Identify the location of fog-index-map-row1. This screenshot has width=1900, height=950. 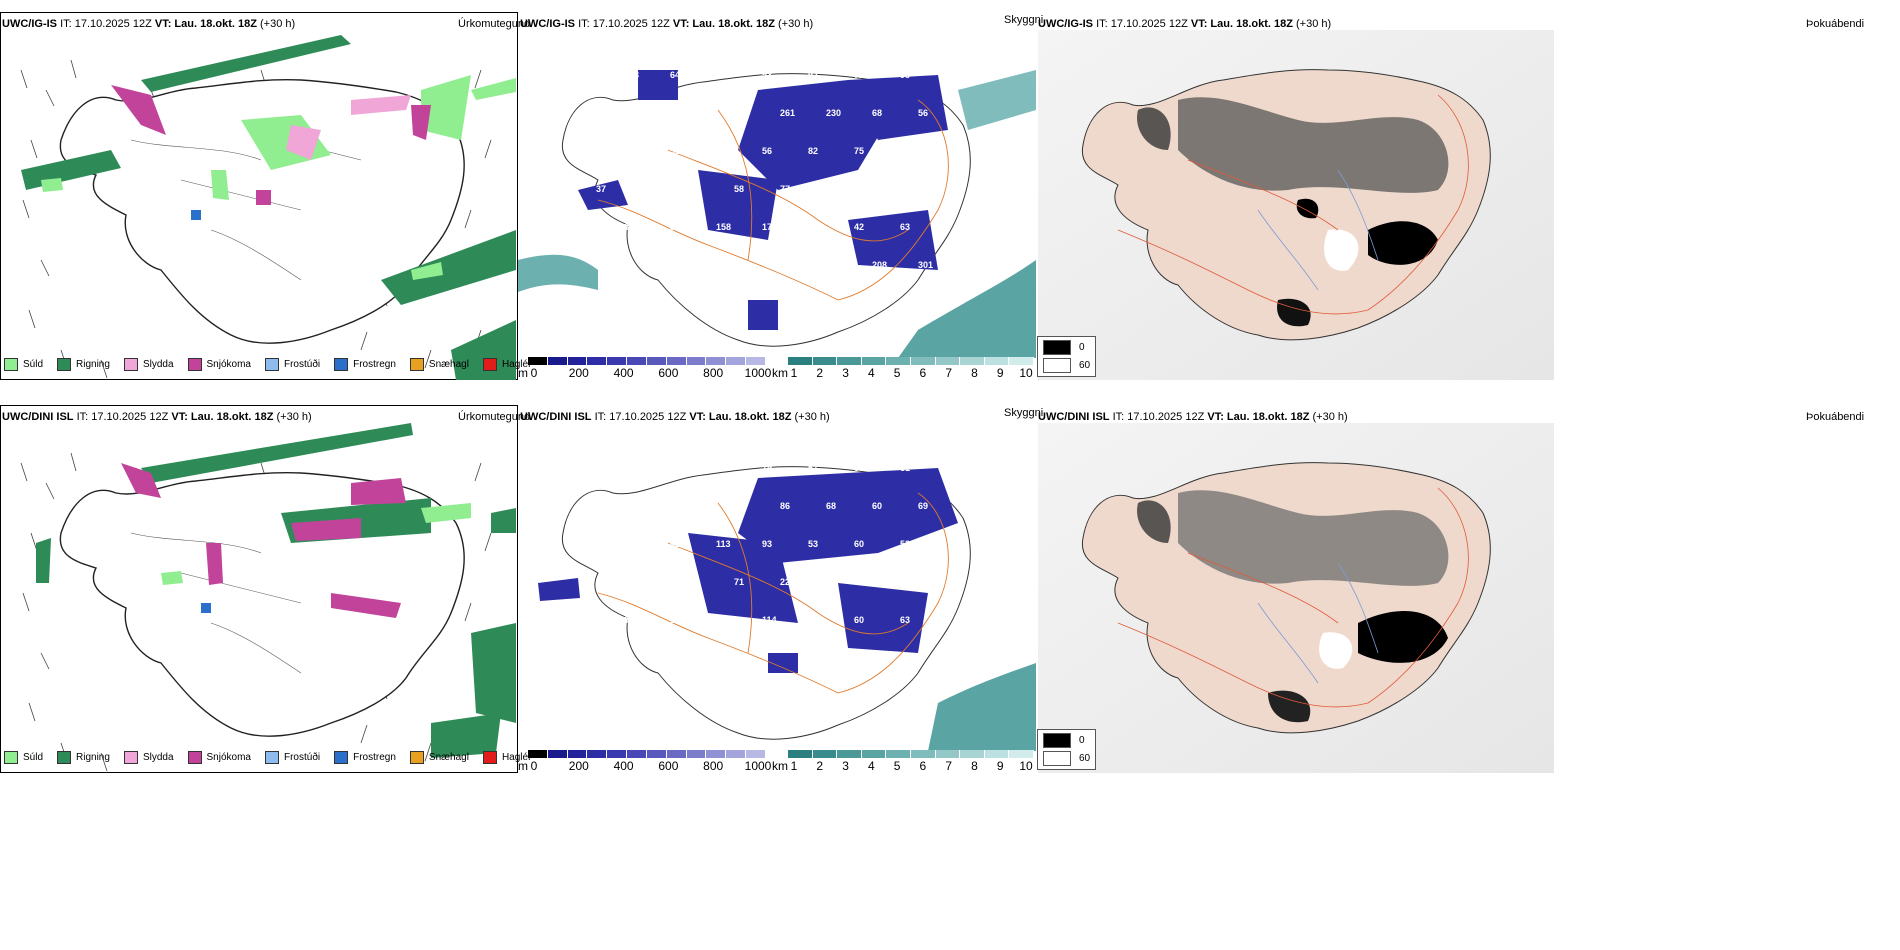
(1296, 205).